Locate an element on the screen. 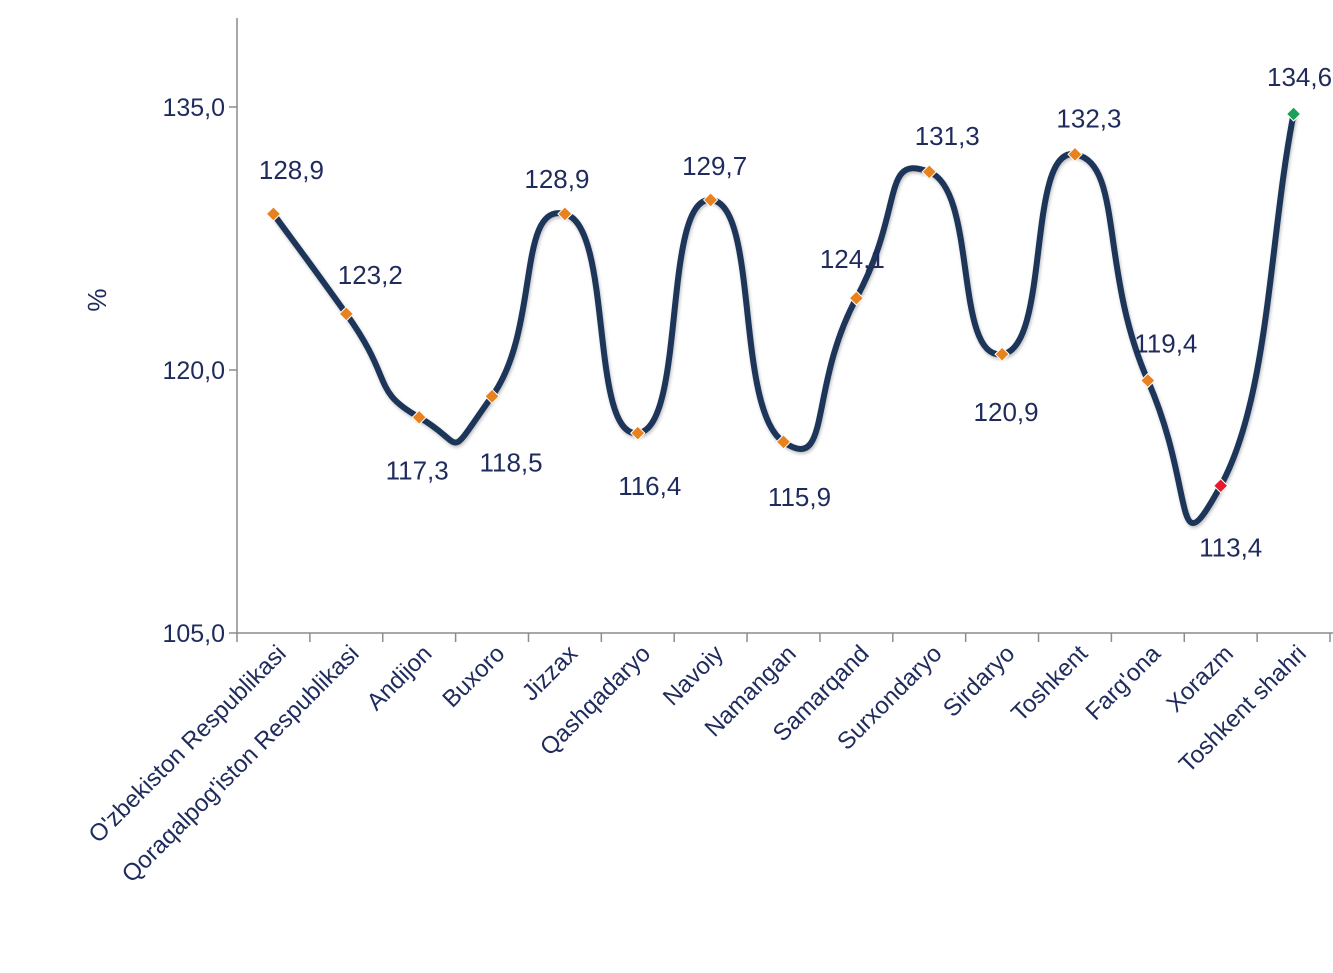 This screenshot has width=1333, height=973. x-category-label: Farg'ona is located at coordinates (1124, 683).